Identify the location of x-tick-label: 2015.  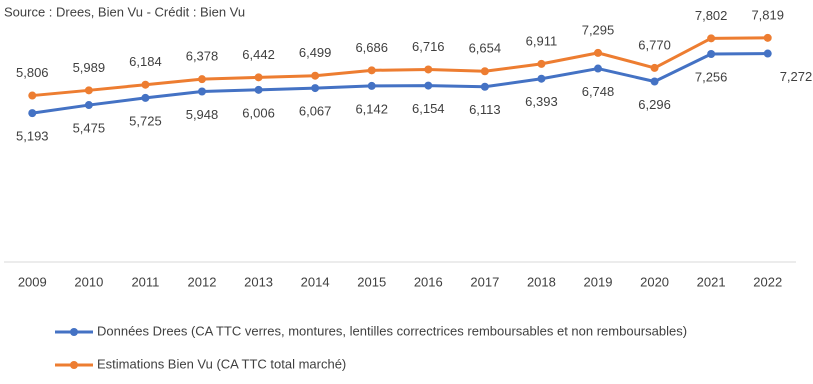
(371, 281).